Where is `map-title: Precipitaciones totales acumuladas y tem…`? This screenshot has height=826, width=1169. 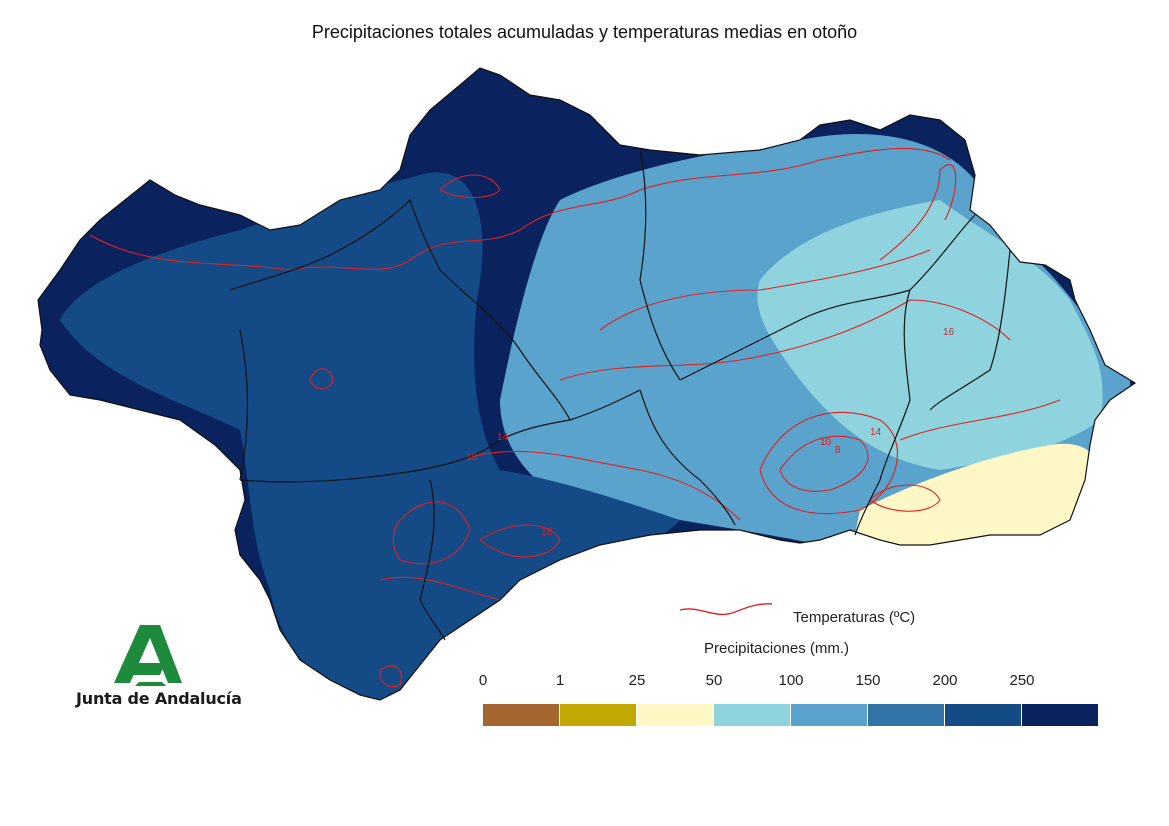 map-title: Precipitaciones totales acumuladas y tem… is located at coordinates (584, 32).